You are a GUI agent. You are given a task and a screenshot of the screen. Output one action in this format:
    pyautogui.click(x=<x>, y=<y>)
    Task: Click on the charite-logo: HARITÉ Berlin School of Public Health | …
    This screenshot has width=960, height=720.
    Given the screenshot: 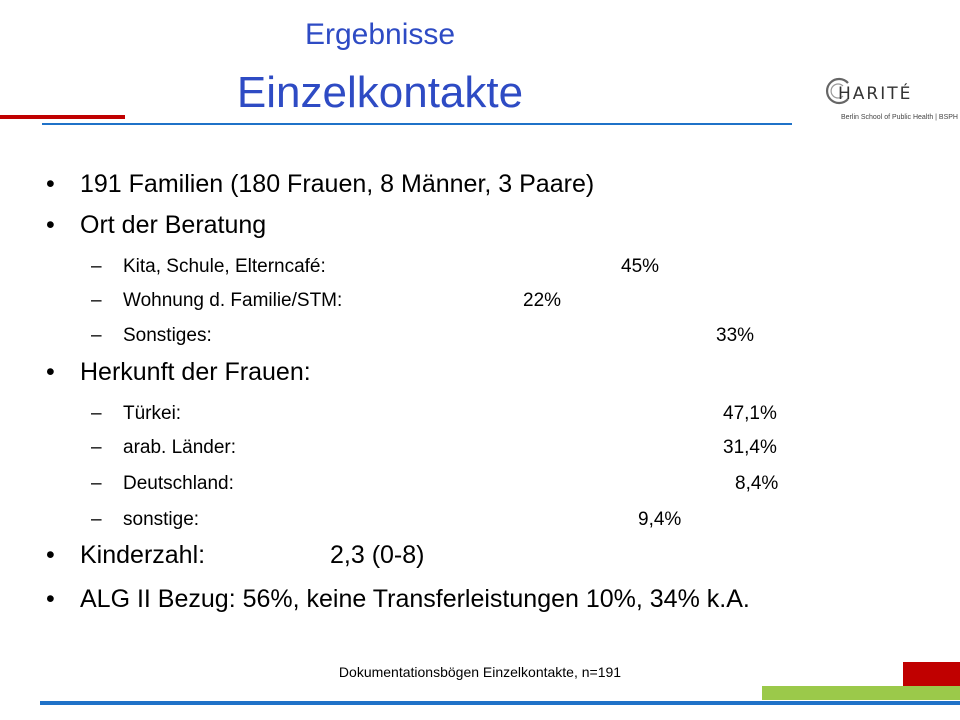 What is the action you would take?
    pyautogui.click(x=883, y=100)
    